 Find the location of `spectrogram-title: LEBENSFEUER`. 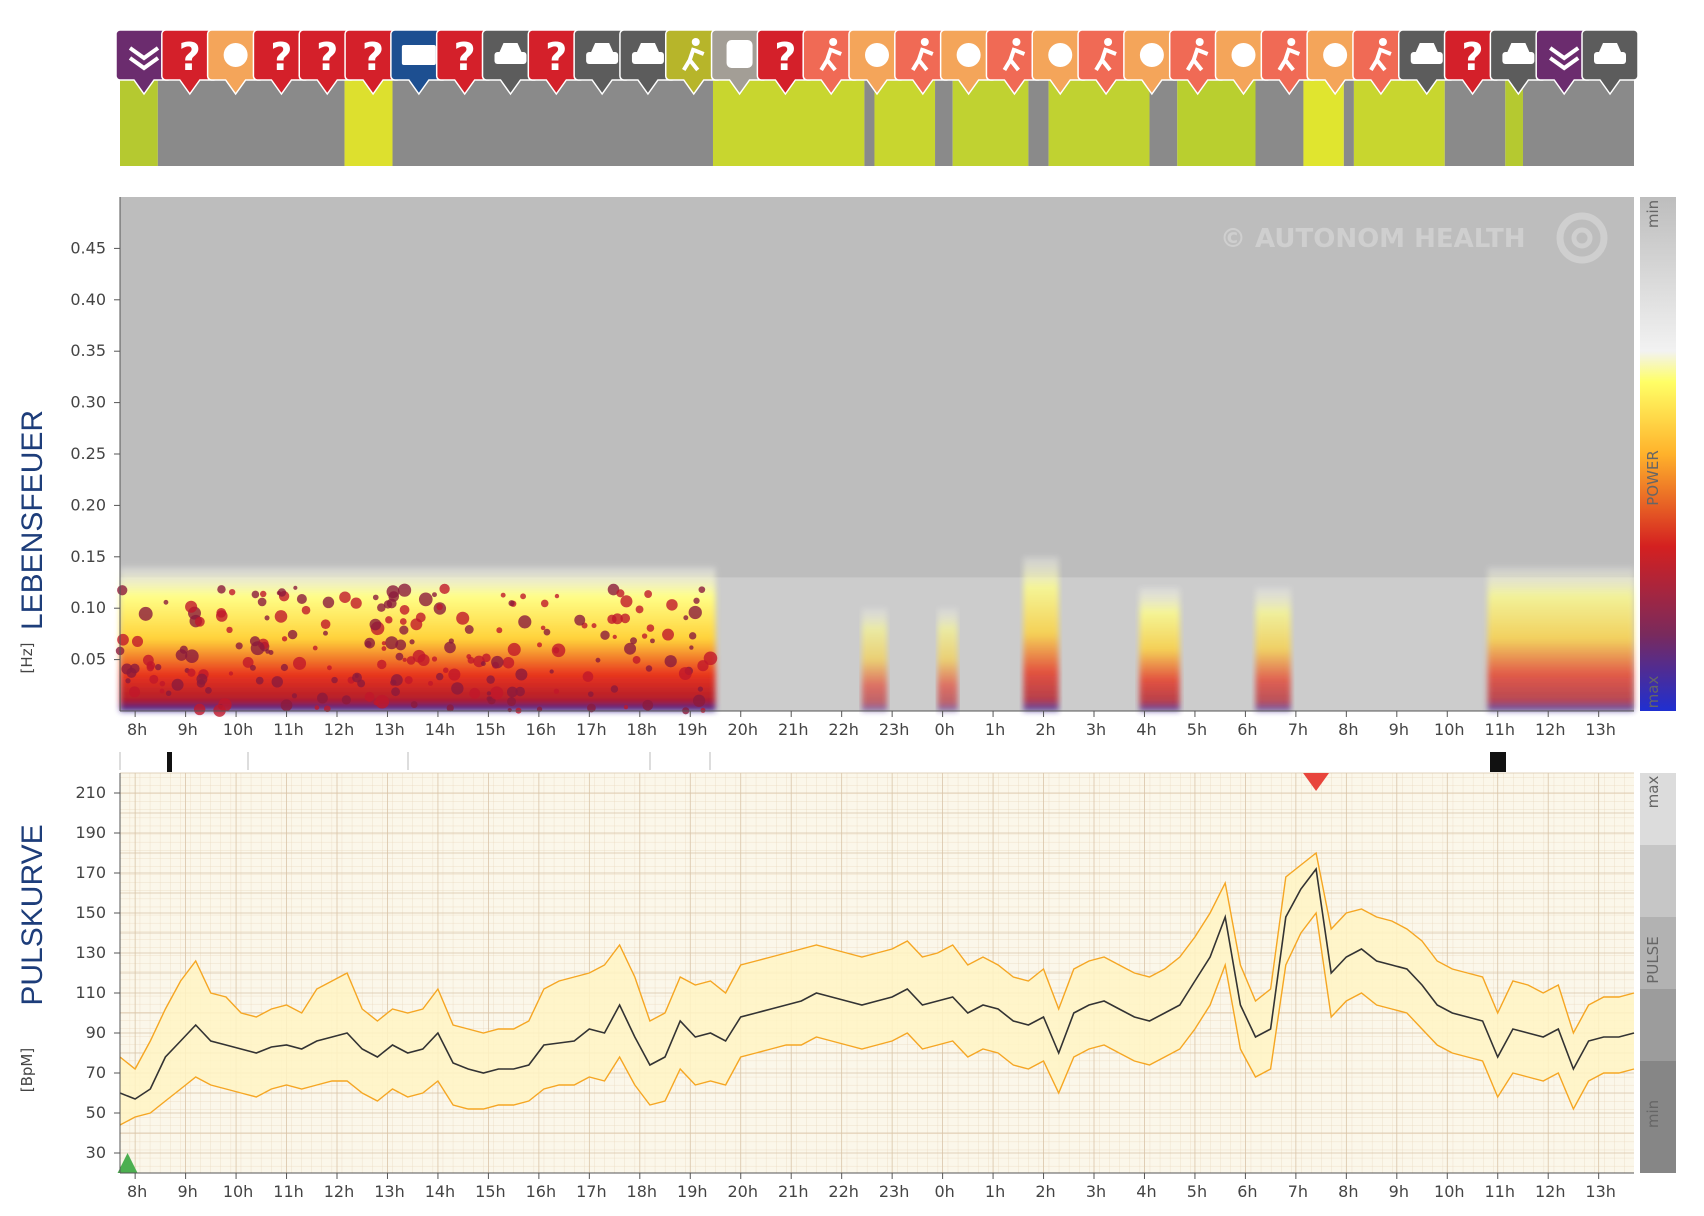

spectrogram-title: LEBENSFEUER is located at coordinates (32, 520).